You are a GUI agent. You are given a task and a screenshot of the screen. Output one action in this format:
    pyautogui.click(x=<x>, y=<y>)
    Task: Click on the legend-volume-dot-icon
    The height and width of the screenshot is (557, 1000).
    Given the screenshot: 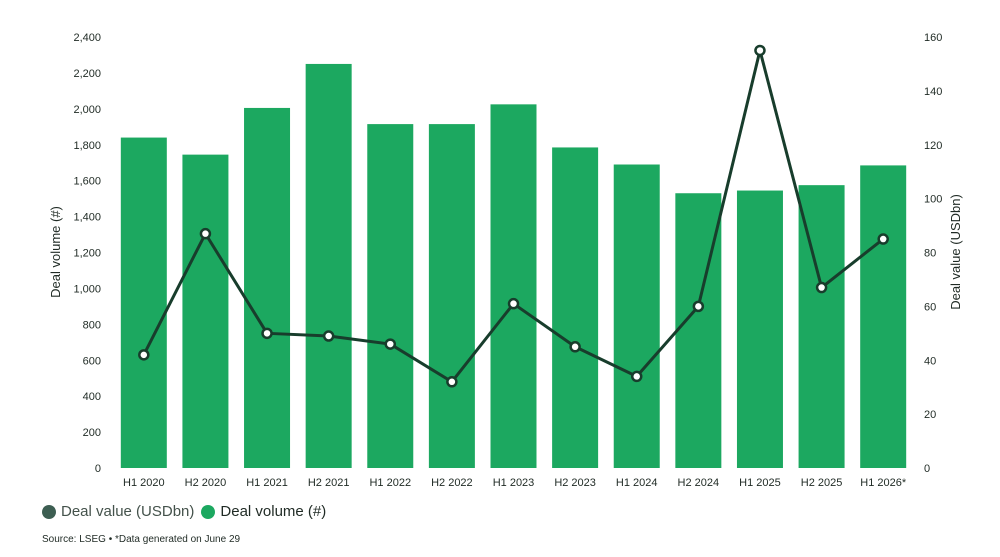 What is the action you would take?
    pyautogui.click(x=208, y=511)
    